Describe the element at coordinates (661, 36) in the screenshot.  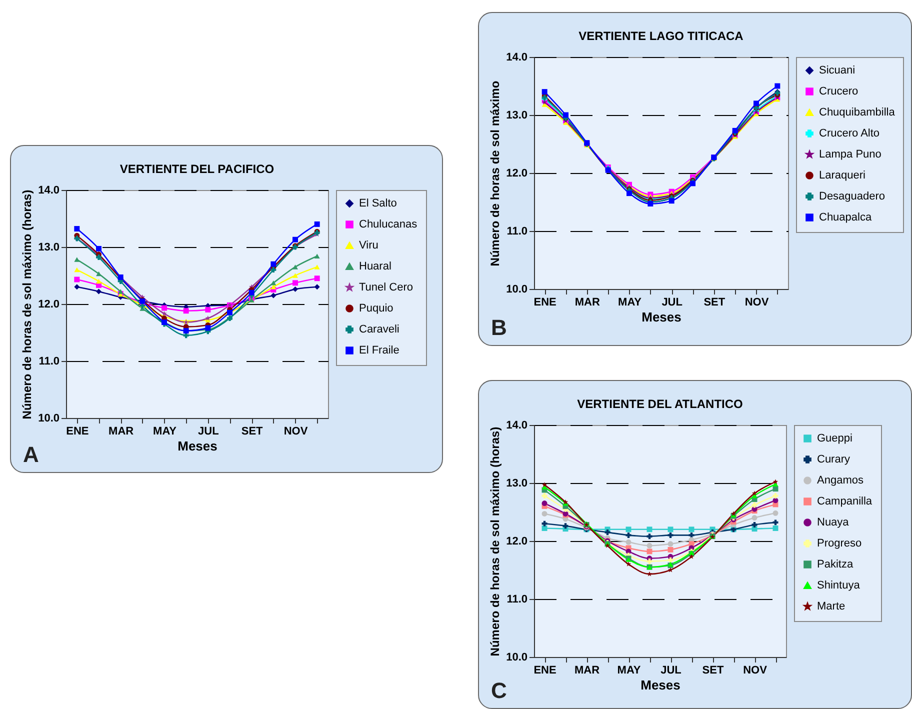
I see `chart-title: VERTIENTE LAGO TITICACA` at that location.